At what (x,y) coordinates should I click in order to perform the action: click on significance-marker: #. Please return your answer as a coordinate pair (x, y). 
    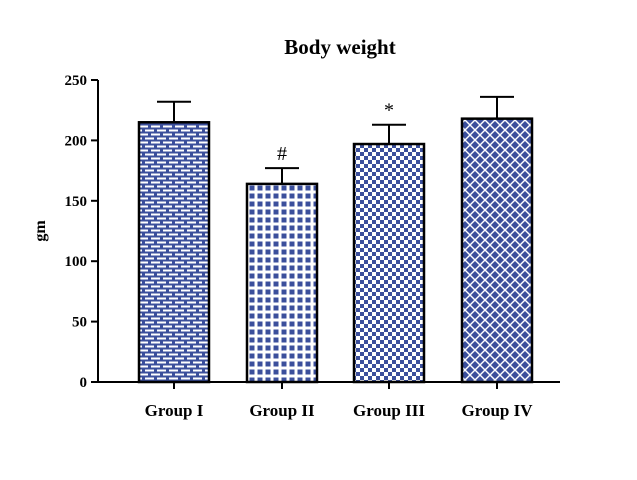
    Looking at the image, I should click on (282, 154).